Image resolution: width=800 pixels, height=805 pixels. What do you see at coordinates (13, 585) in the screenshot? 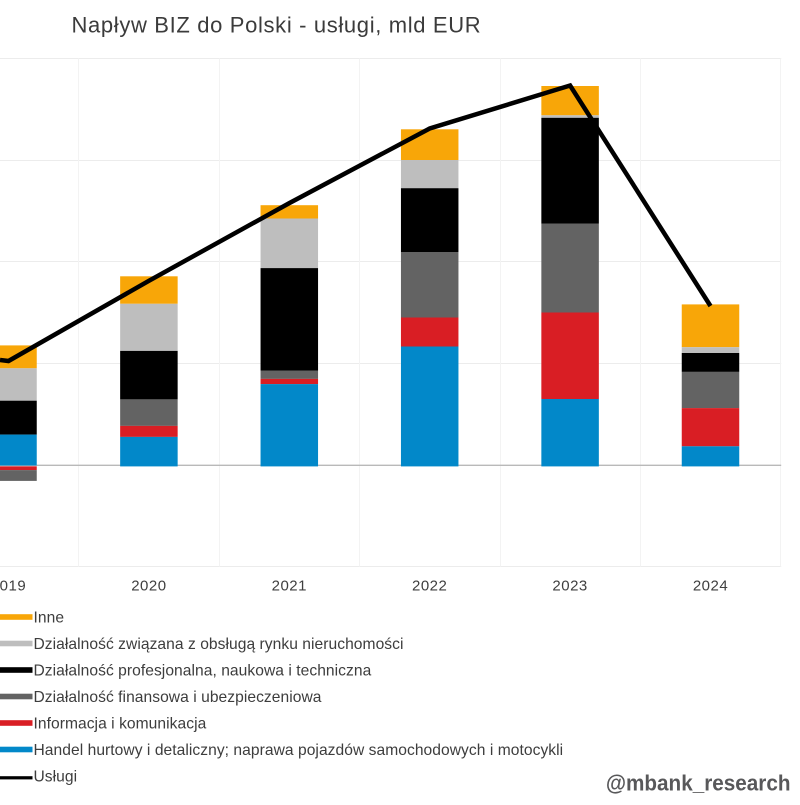
I see `svg-text: 2019` at bounding box center [13, 585].